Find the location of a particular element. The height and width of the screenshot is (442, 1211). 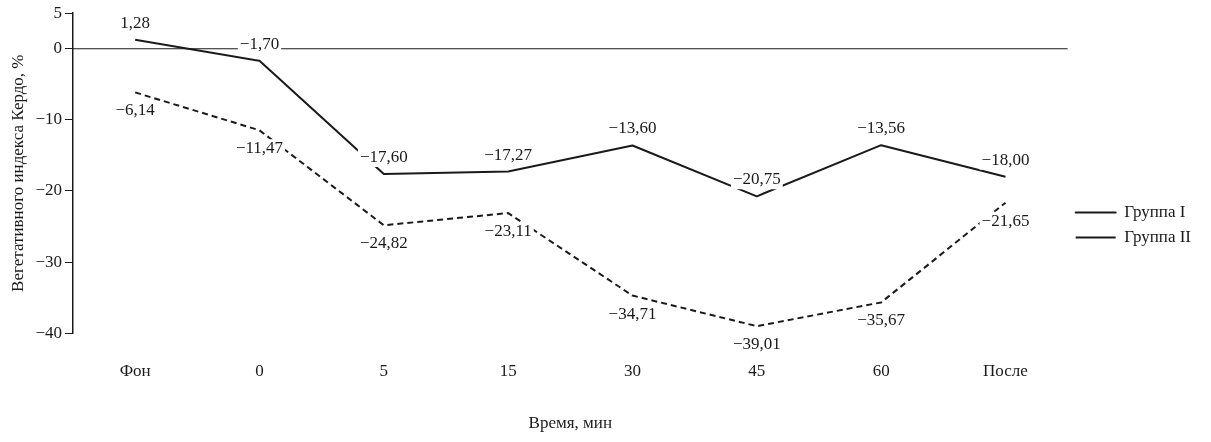

y-tick-label: 5 is located at coordinates (57, 12).